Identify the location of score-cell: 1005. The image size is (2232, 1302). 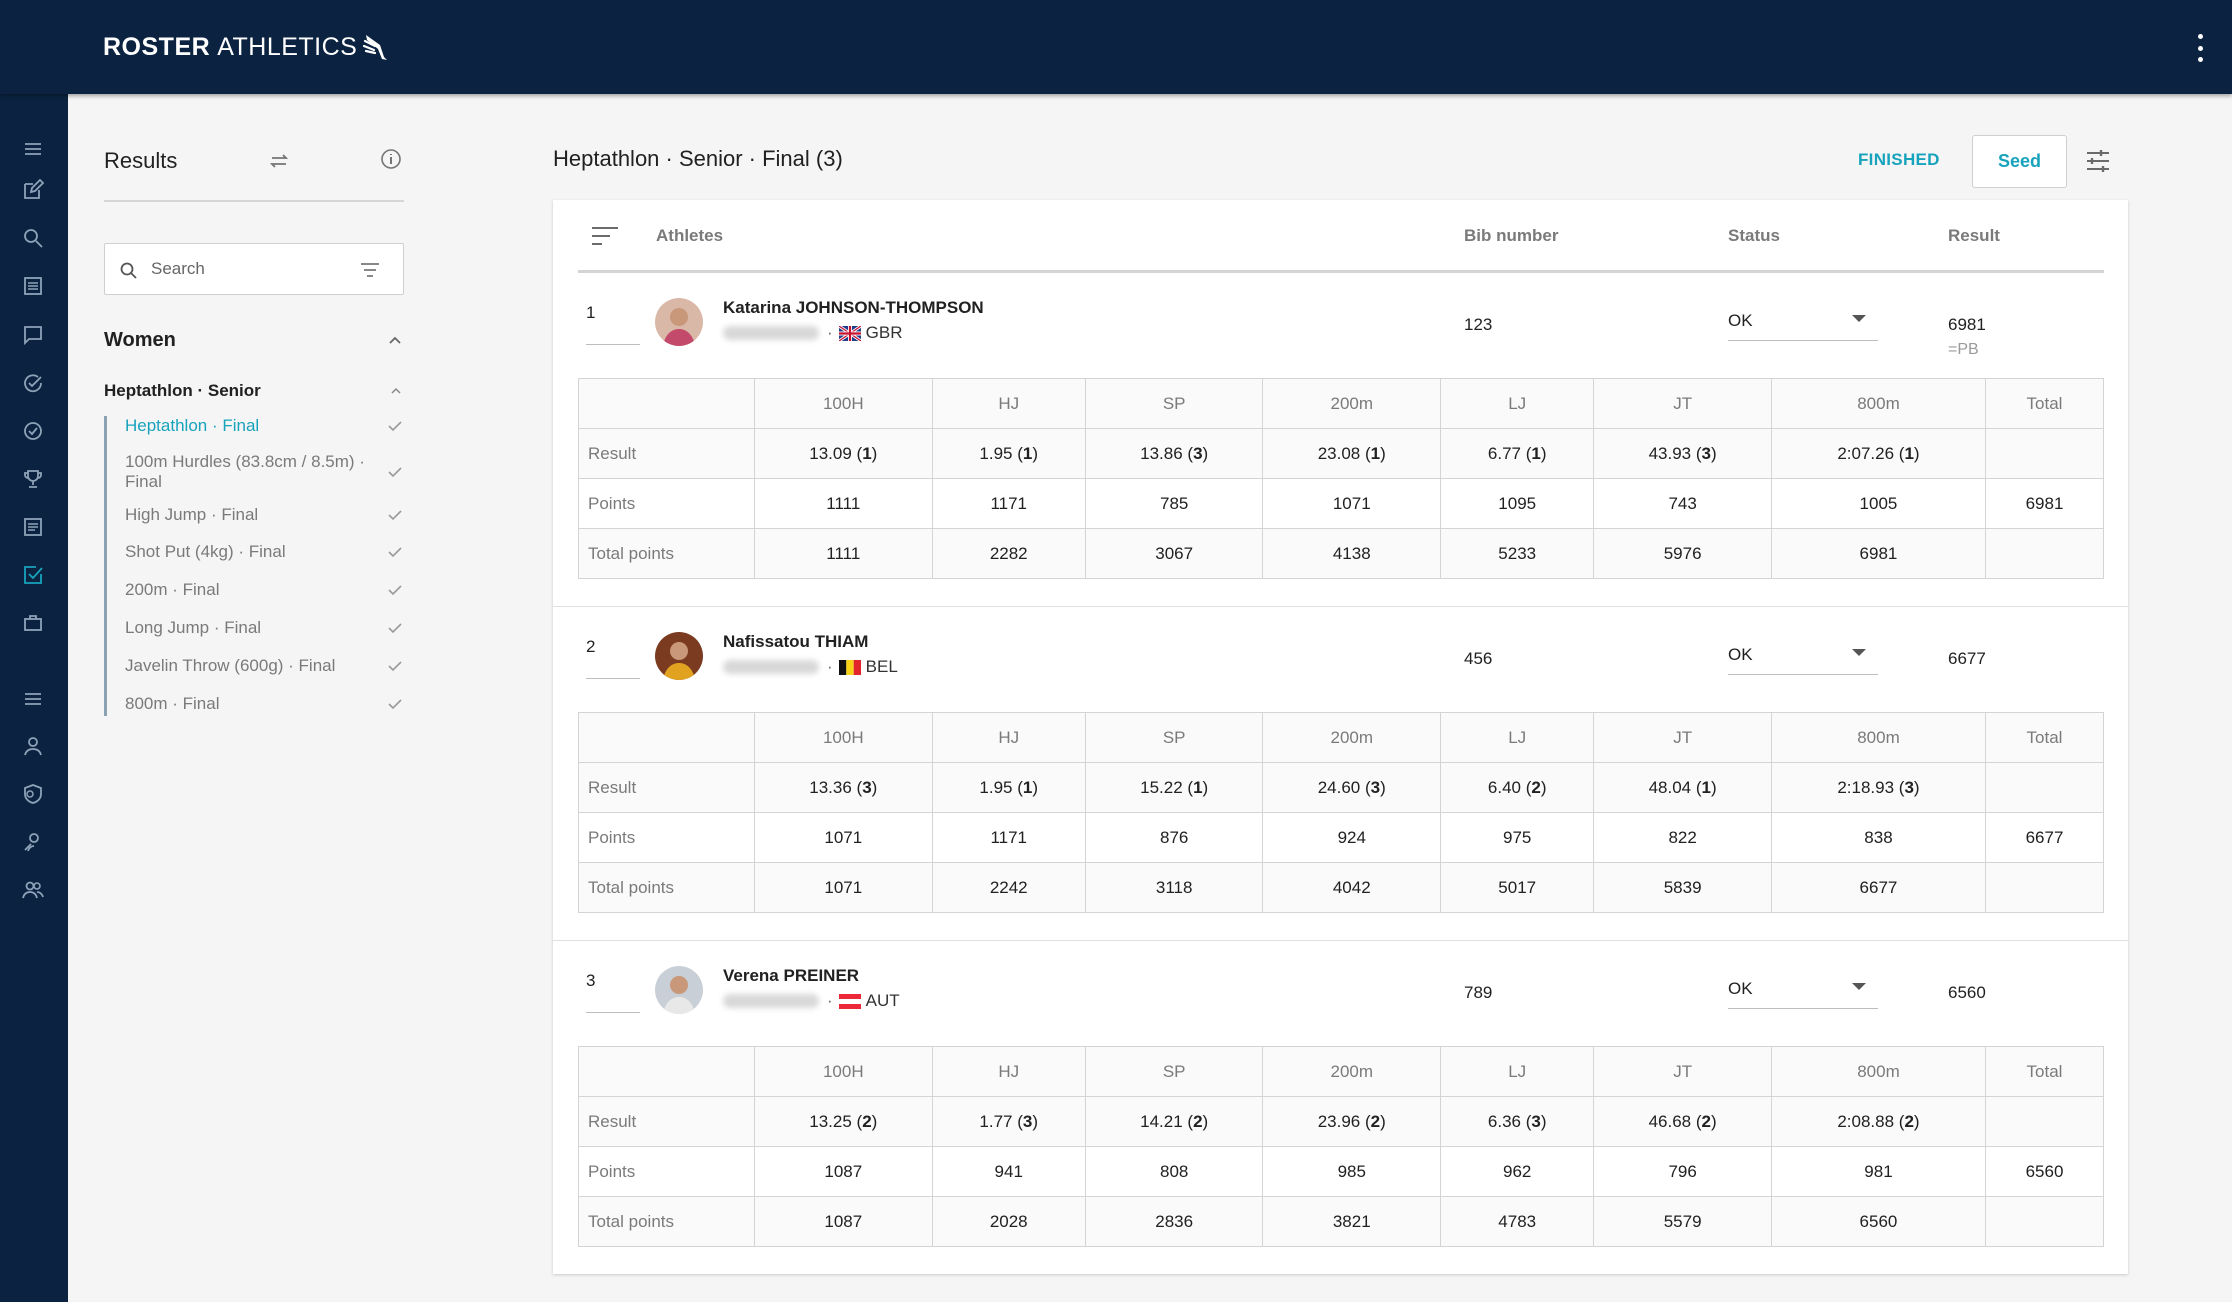
(1878, 503).